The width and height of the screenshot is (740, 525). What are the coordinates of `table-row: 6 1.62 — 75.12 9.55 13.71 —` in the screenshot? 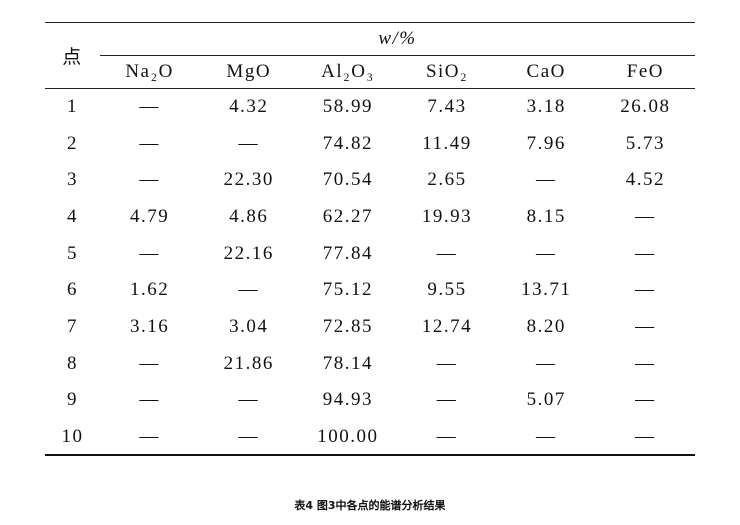 It's located at (370, 290).